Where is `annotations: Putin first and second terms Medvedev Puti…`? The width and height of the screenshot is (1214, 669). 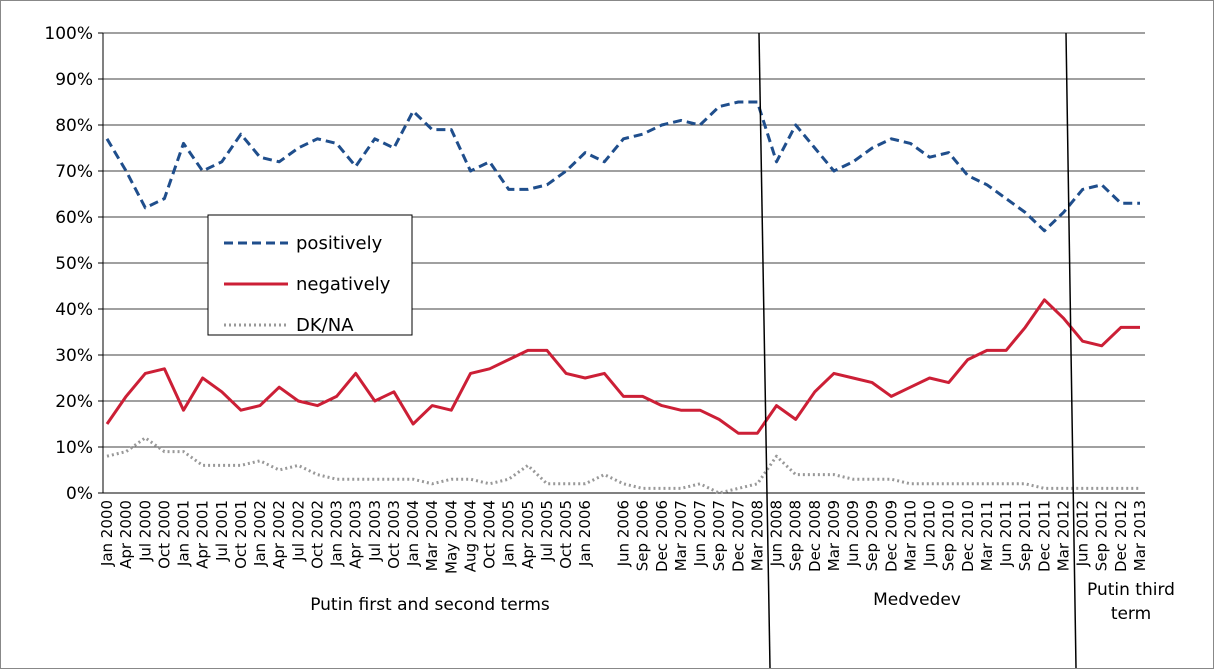
annotations: Putin first and second terms Medvedev Puti… is located at coordinates (742, 602).